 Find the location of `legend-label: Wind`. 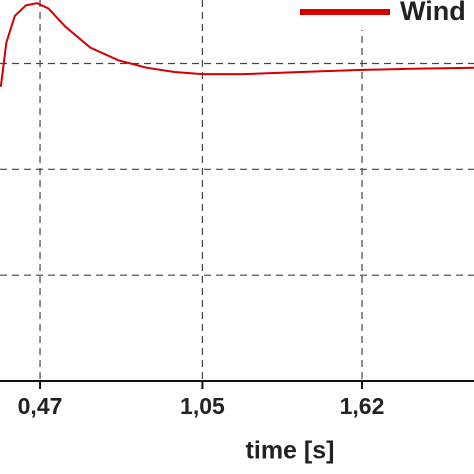

legend-label: Wind is located at coordinates (433, 13).